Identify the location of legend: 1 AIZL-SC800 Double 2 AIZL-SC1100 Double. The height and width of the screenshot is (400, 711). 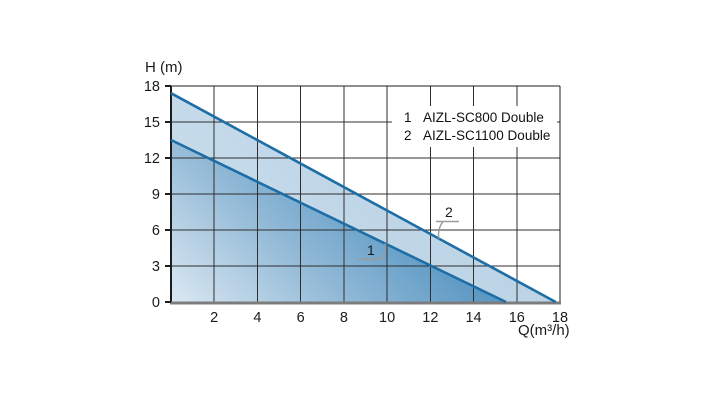
(474, 126).